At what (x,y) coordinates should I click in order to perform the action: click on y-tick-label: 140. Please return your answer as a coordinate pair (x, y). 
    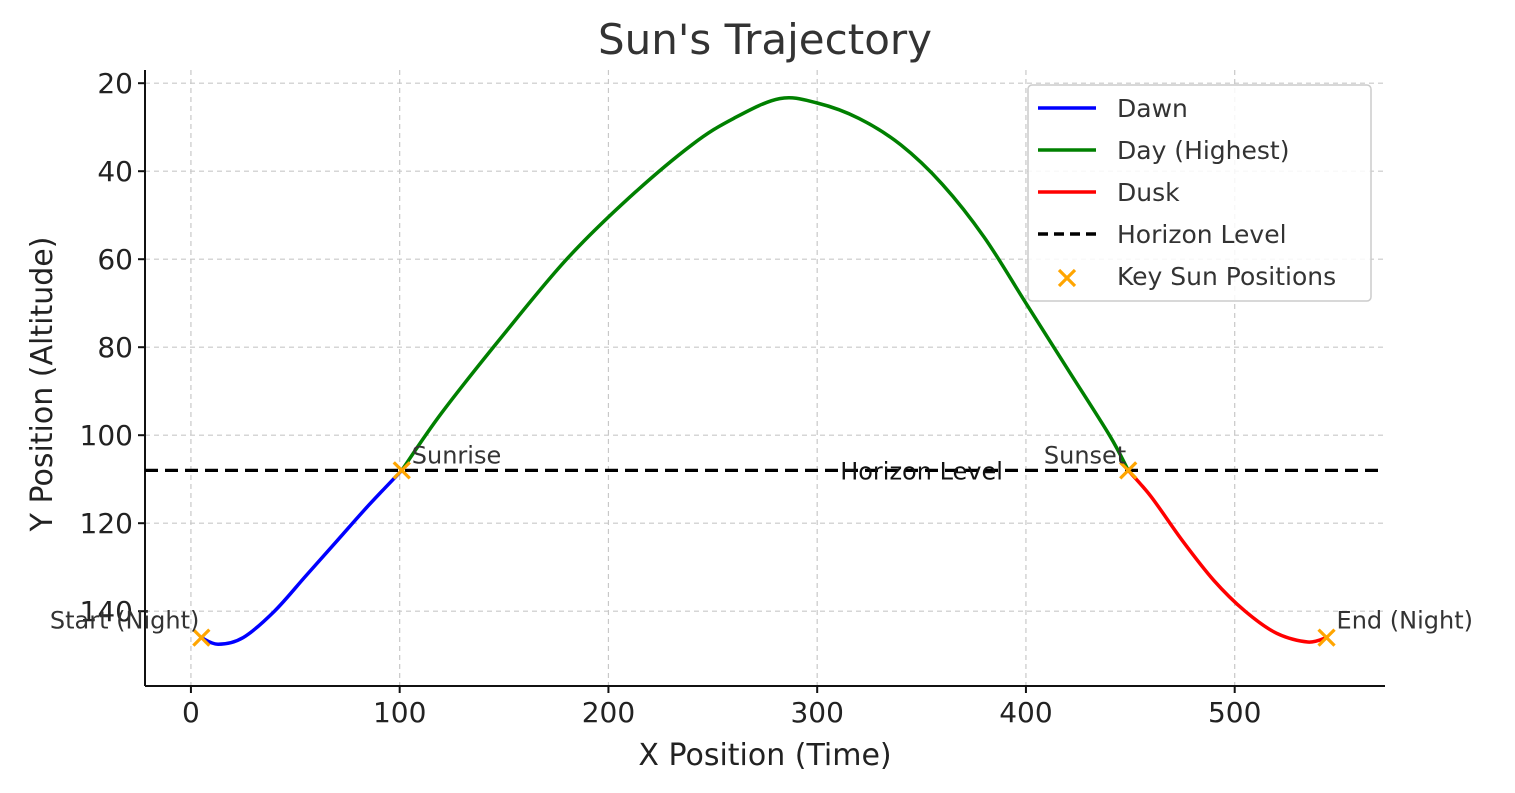
    Looking at the image, I should click on (106, 611).